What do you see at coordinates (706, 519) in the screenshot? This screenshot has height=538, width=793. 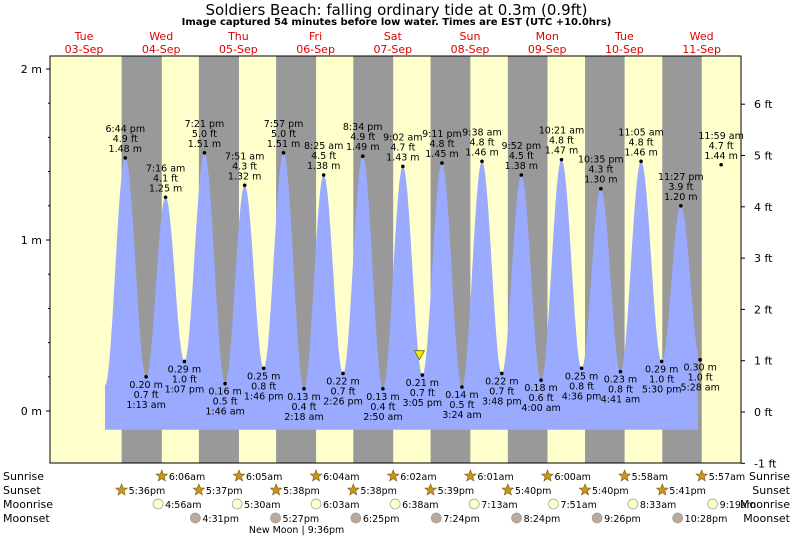 I see `row-time: 10:28pm` at bounding box center [706, 519].